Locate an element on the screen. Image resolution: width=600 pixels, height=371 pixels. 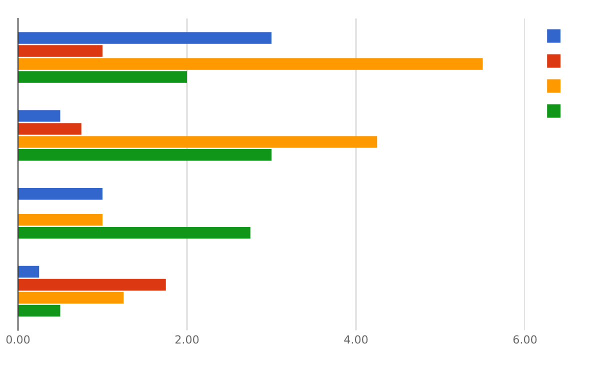
x-tick-label: 6.00 is located at coordinates (525, 339).